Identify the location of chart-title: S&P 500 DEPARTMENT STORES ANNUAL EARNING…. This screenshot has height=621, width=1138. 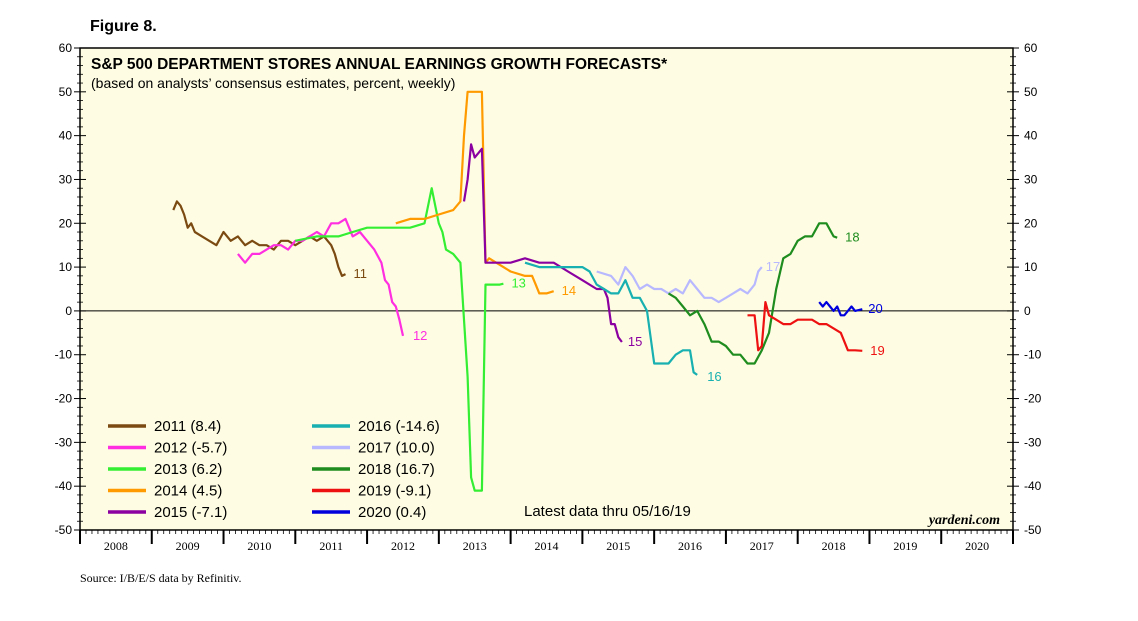
(379, 64).